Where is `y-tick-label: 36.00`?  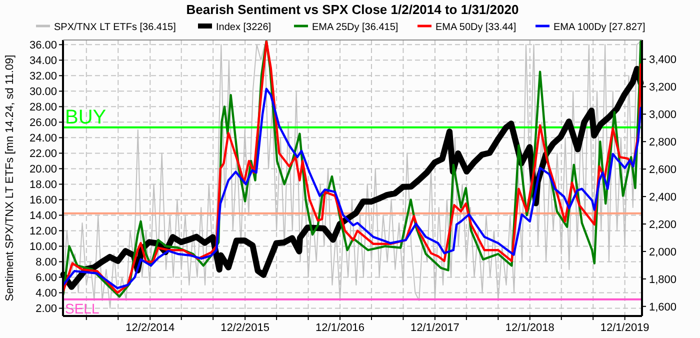
y-tick-label: 36.00 is located at coordinates (43, 46).